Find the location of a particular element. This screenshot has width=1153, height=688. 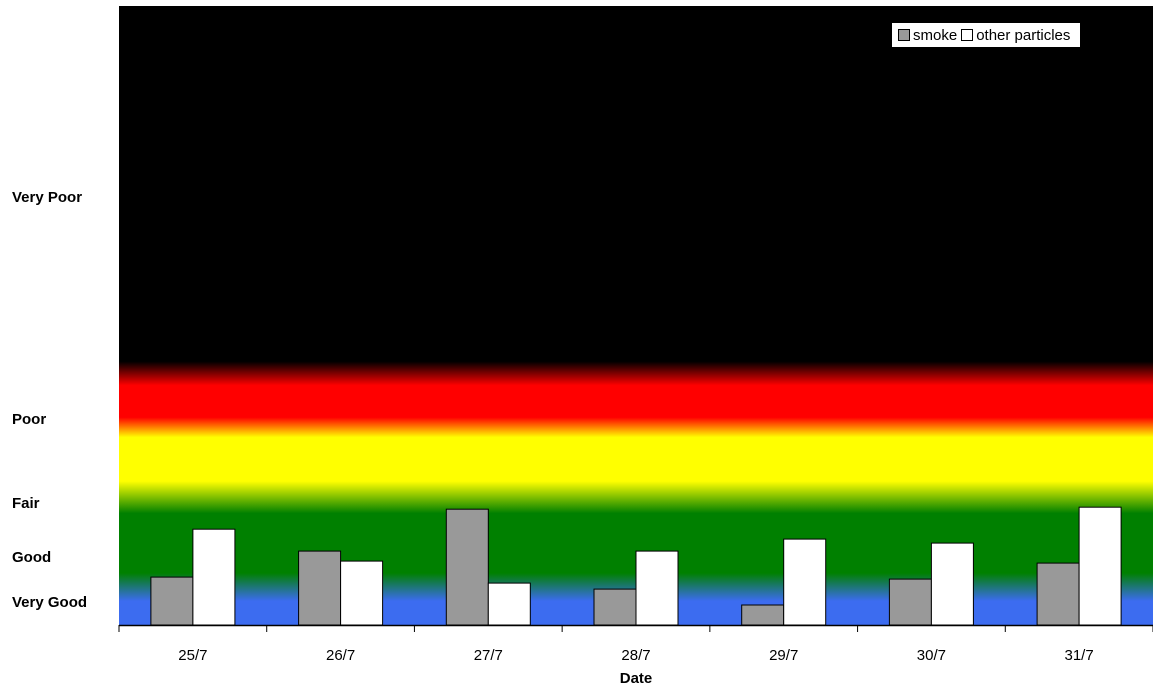

band-label-very-poor: Very Poor is located at coordinates (47, 197).